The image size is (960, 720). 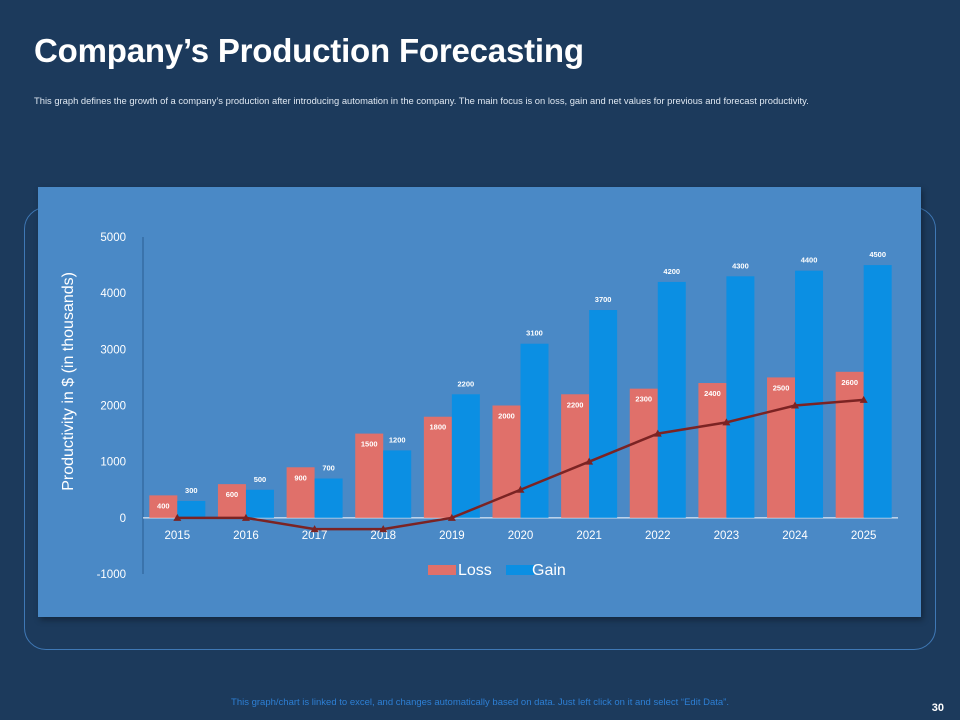 I want to click on legend-swatch-loss, so click(x=442, y=570).